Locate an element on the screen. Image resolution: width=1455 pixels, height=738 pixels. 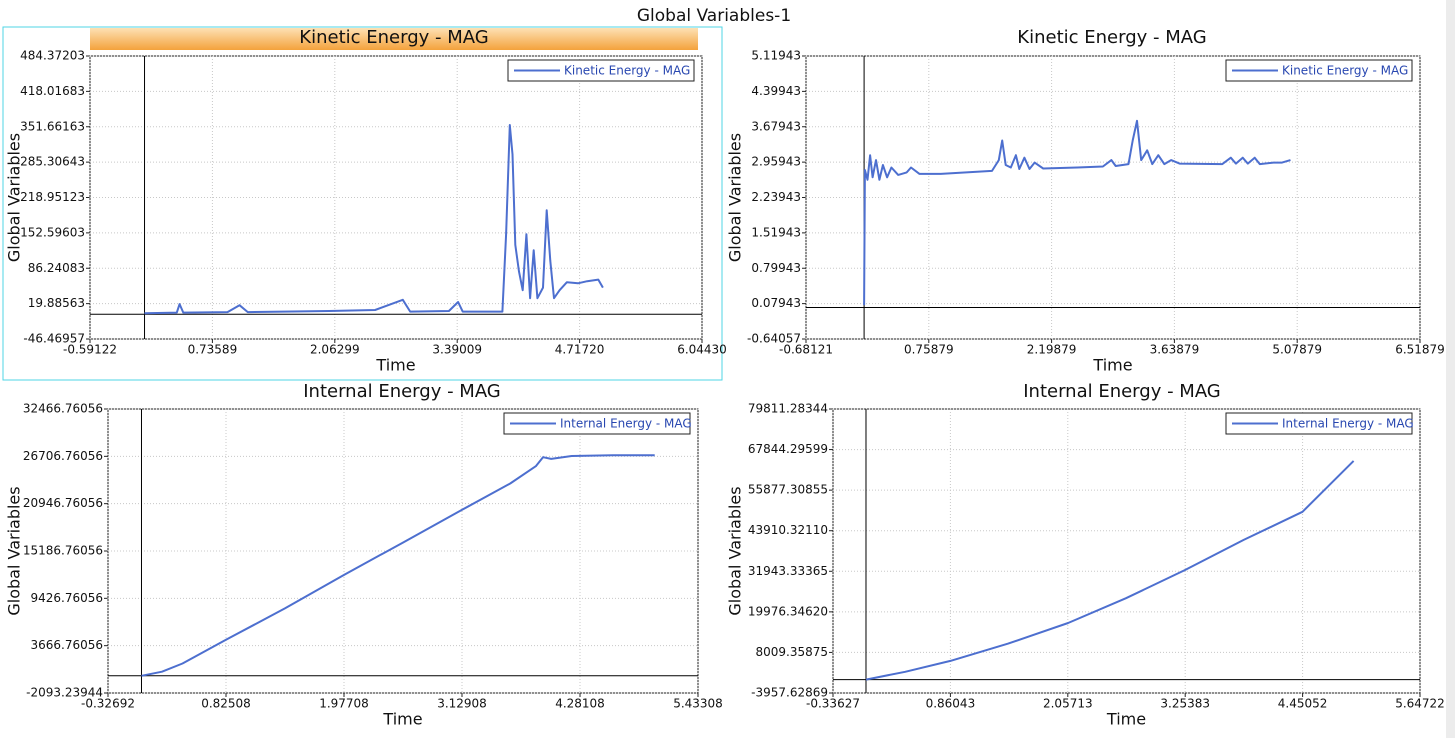
x-tick-label: 2.05713 is located at coordinates (1068, 704).